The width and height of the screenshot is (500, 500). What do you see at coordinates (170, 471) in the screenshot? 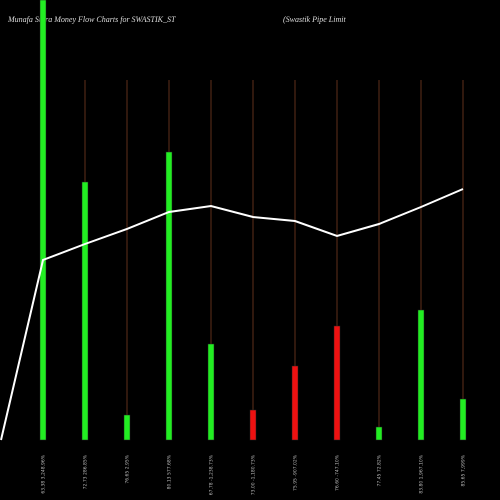
I see `x-tick-label: 80.13 577.68%` at bounding box center [170, 471].